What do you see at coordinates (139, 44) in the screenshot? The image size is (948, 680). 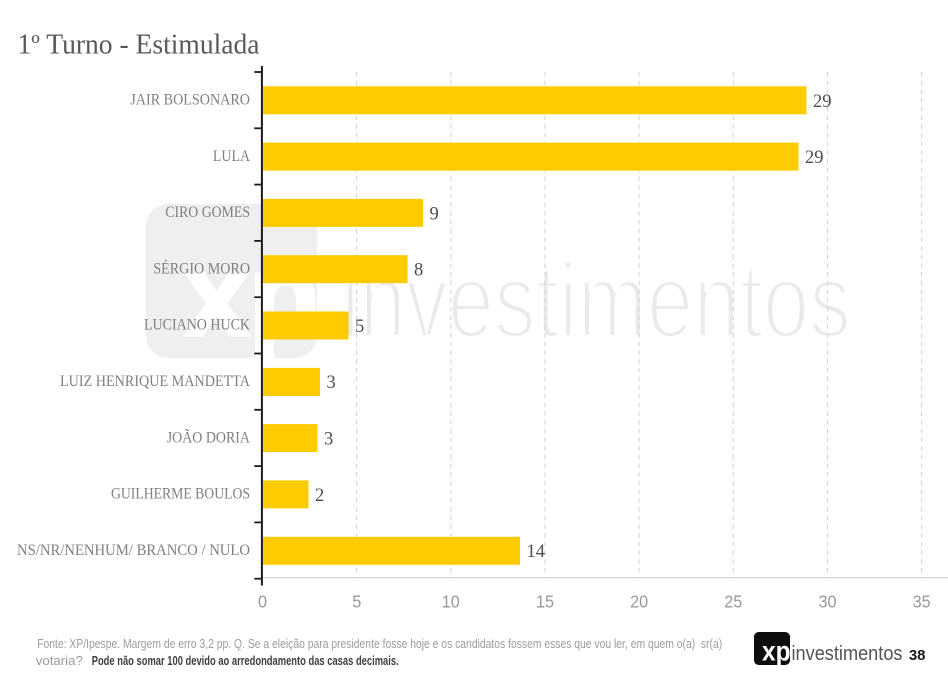 I see `svg-text: 1º Turno - Estimulada` at bounding box center [139, 44].